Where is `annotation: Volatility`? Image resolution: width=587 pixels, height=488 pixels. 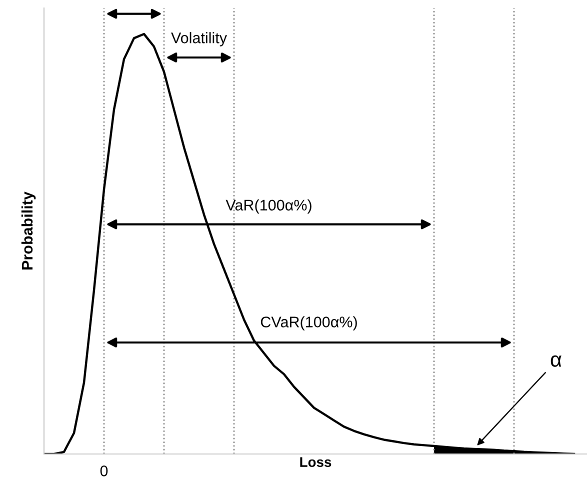
annotation: Volatility is located at coordinates (199, 39).